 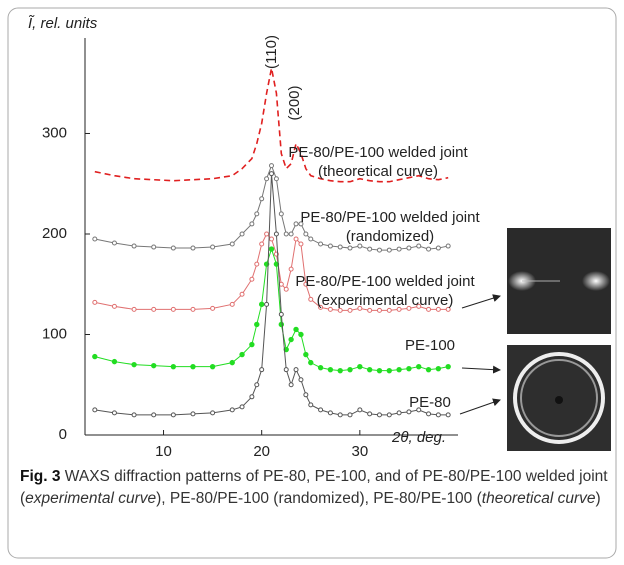 What do you see at coordinates (54, 132) in the screenshot?
I see `y-tick-label: 300` at bounding box center [54, 132].